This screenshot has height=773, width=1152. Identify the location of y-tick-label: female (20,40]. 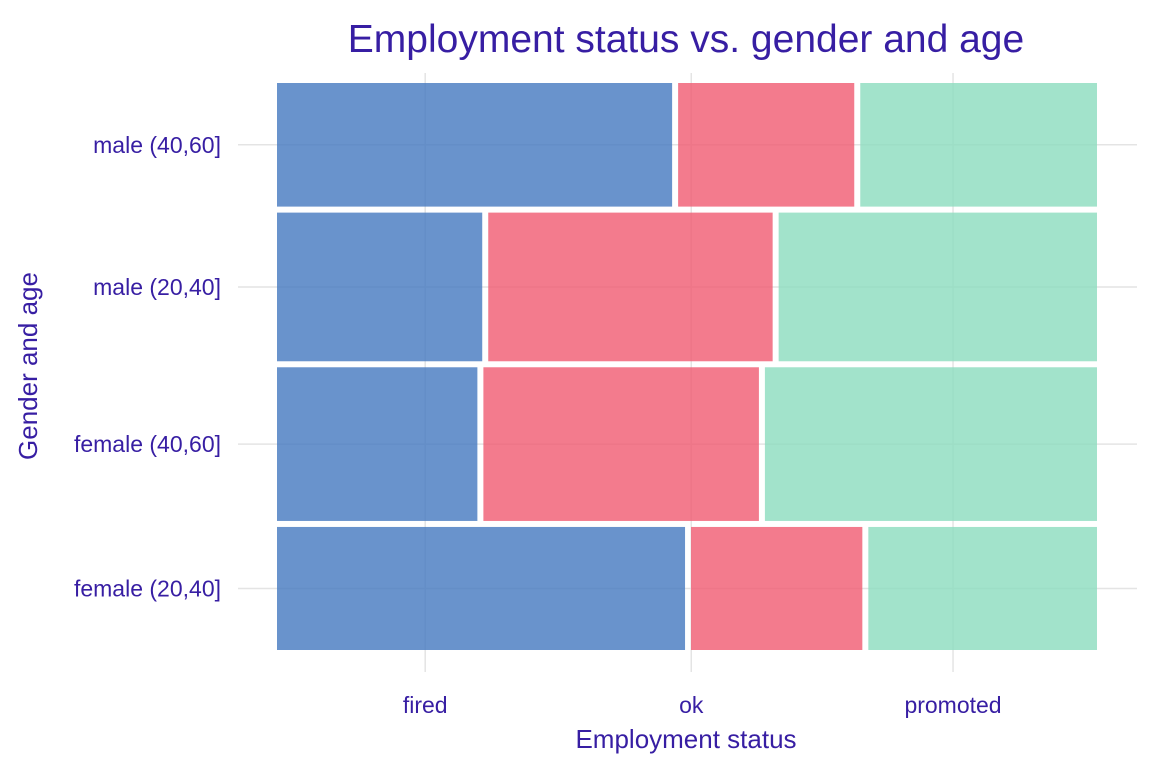
(147, 588).